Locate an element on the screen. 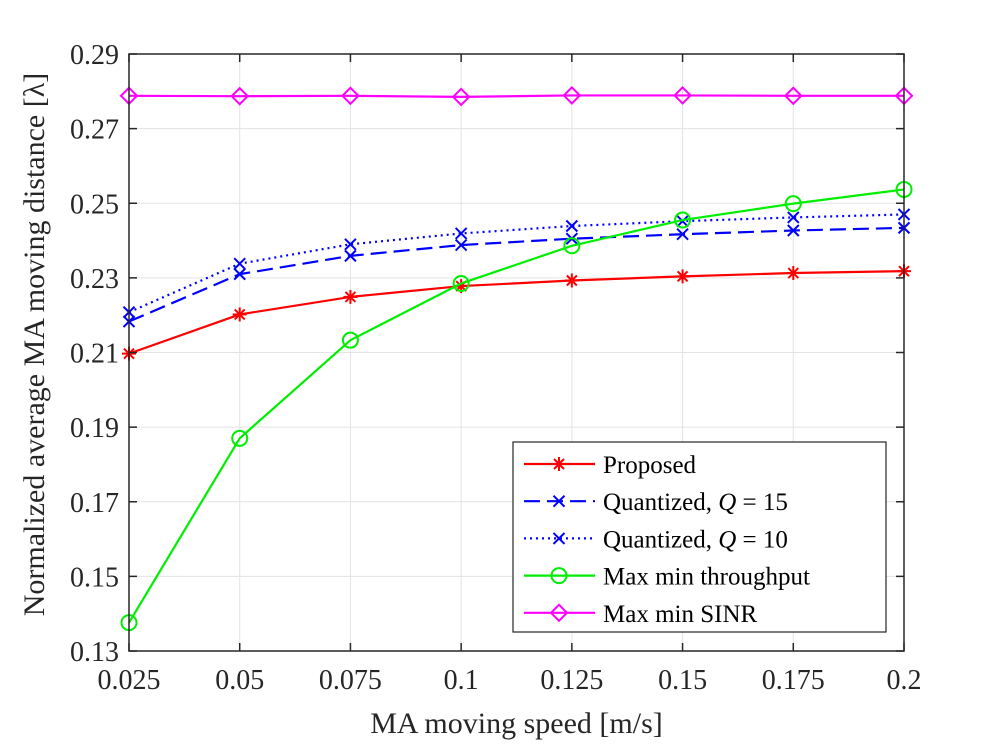 The width and height of the screenshot is (997, 747). legend-entry: Quantized, Q = 10 is located at coordinates (656, 539).